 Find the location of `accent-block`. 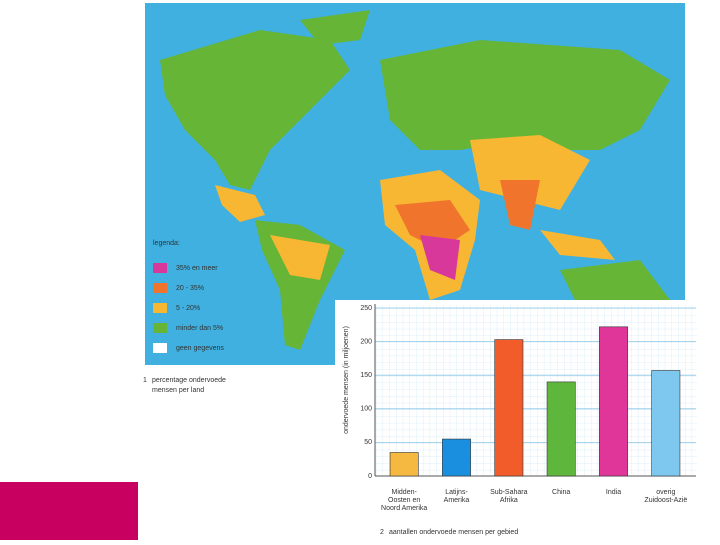

accent-block is located at coordinates (69, 511).